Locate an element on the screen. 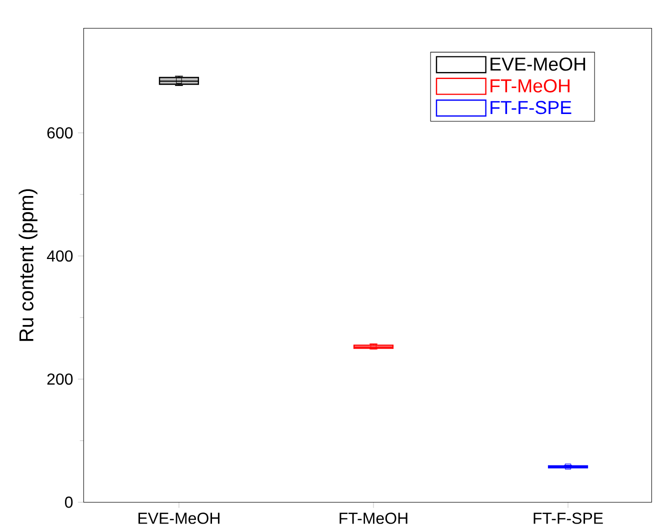 The height and width of the screenshot is (528, 663). y-axis-title: Ru content (ppm) is located at coordinates (28, 265).